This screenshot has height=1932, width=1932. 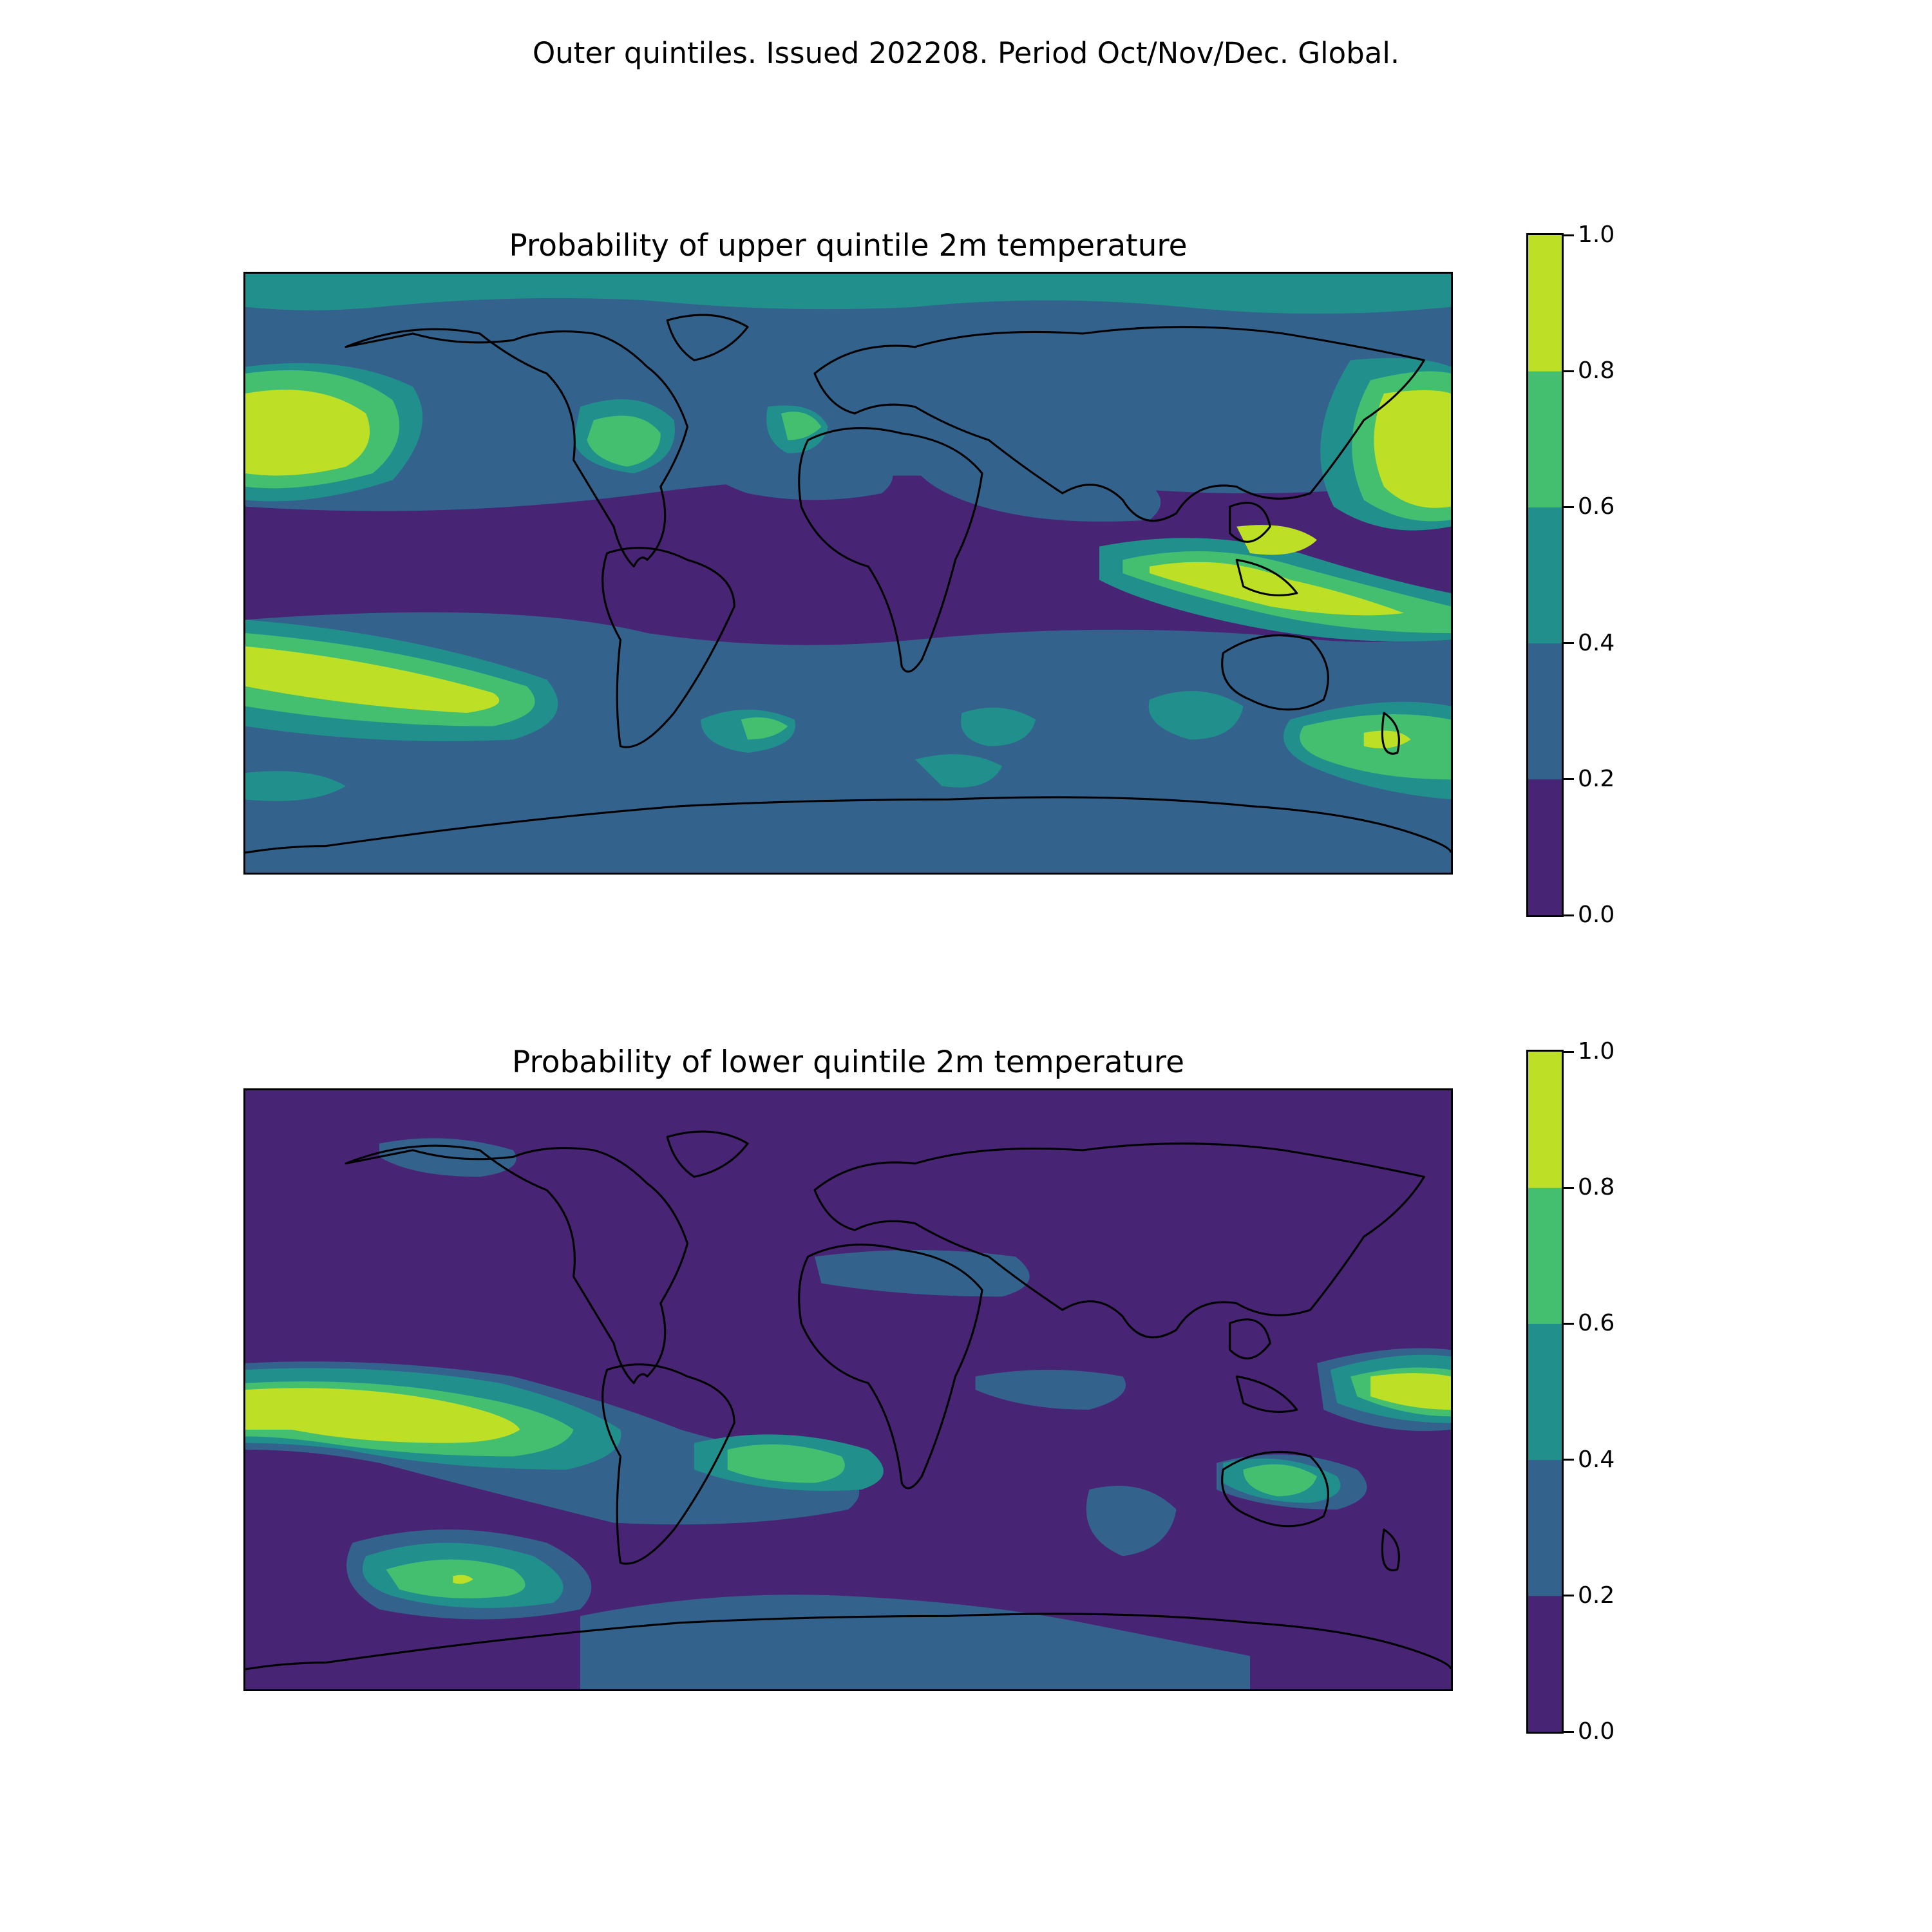 I want to click on colorbar-lower-bands, so click(x=1545, y=1392).